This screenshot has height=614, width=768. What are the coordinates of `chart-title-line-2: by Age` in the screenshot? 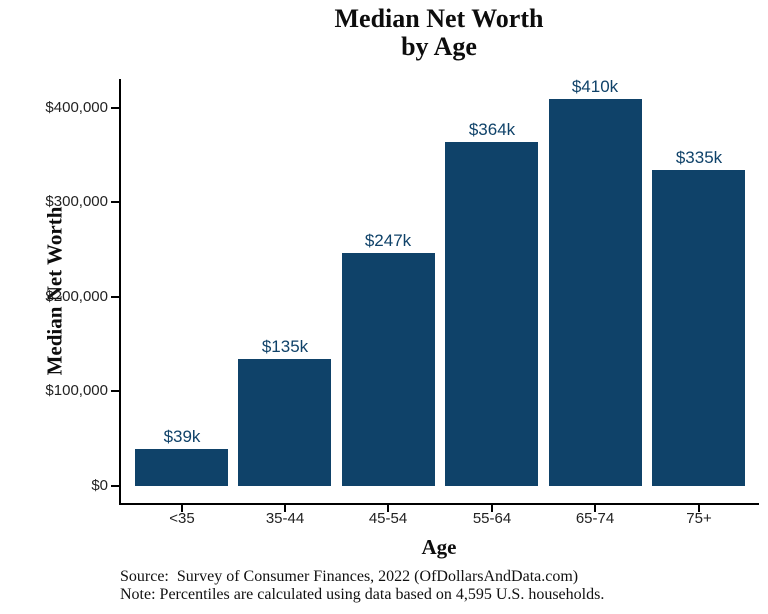 It's located at (439, 46).